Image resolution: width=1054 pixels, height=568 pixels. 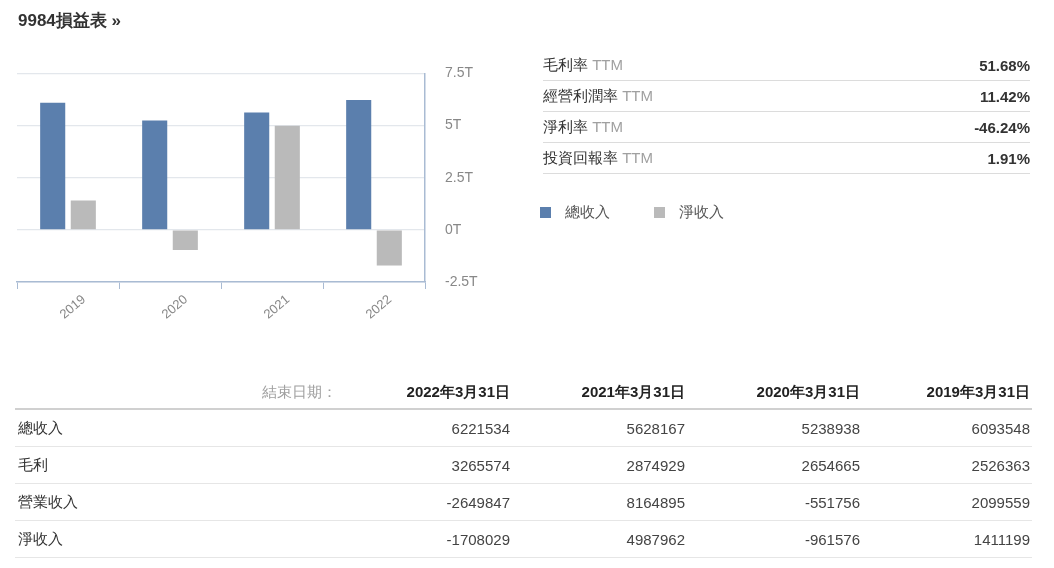 What do you see at coordinates (453, 228) in the screenshot?
I see `y-tick-label: 0T` at bounding box center [453, 228].